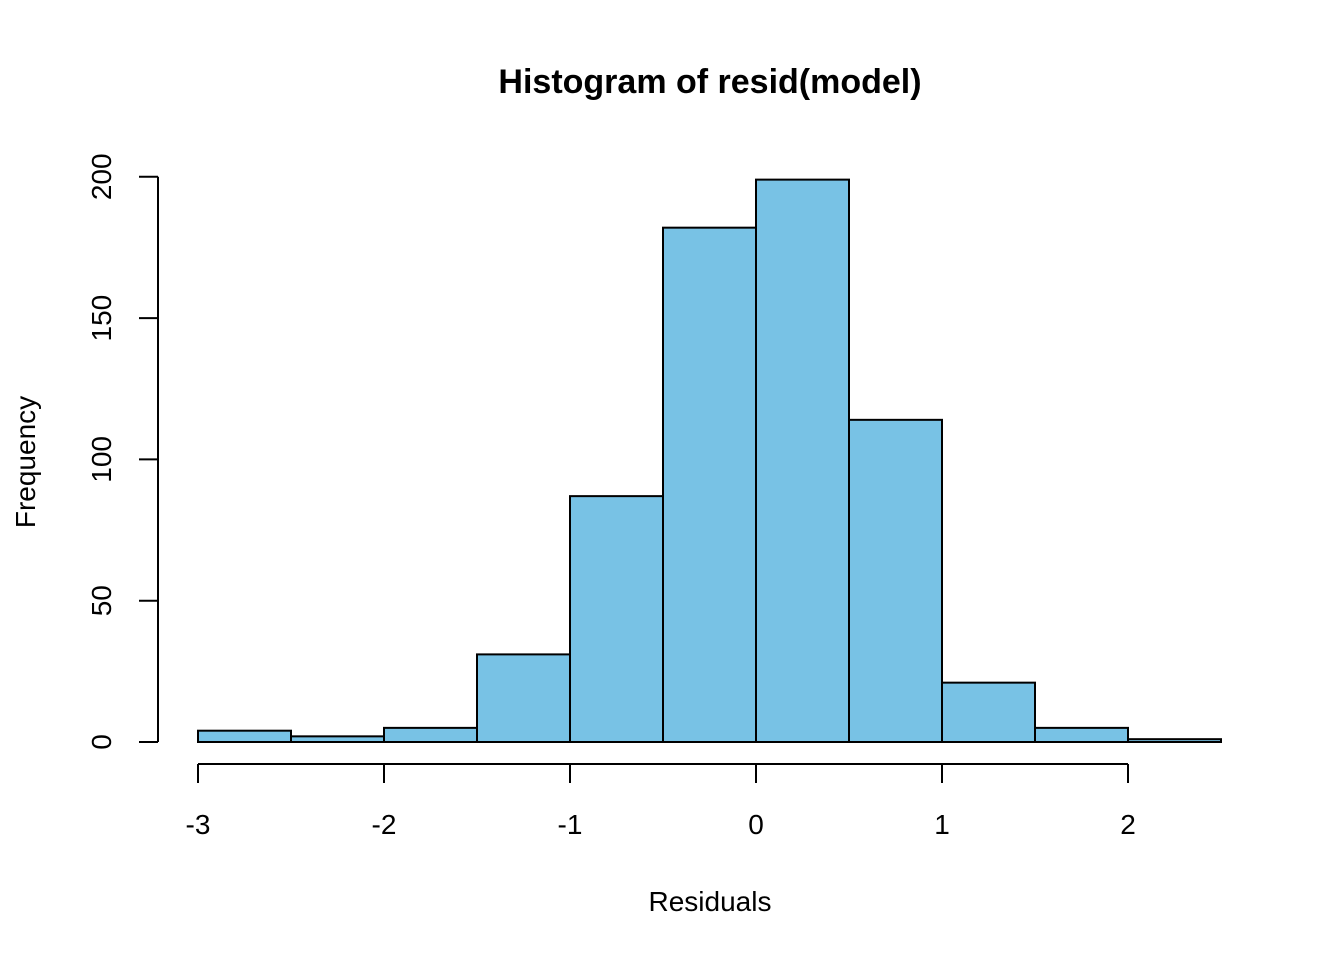 This screenshot has height=960, width=1344. What do you see at coordinates (25, 462) in the screenshot?
I see `y-axis-label: Frequency` at bounding box center [25, 462].